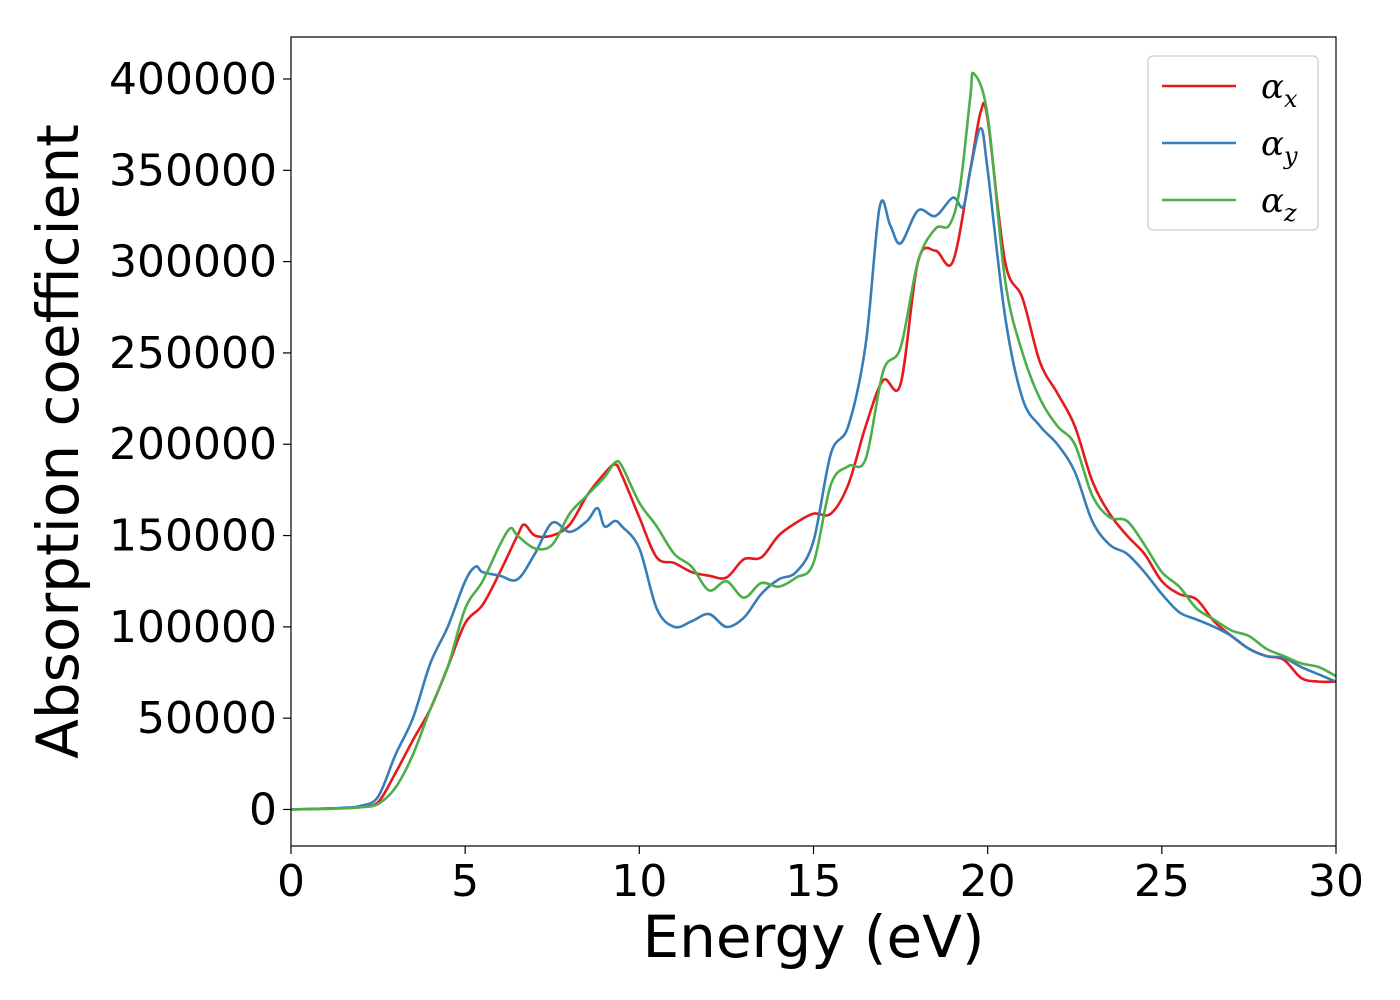 Image resolution: width=1400 pixels, height=1000 pixels. I want to click on legend: αx αy αz, so click(1233, 143).